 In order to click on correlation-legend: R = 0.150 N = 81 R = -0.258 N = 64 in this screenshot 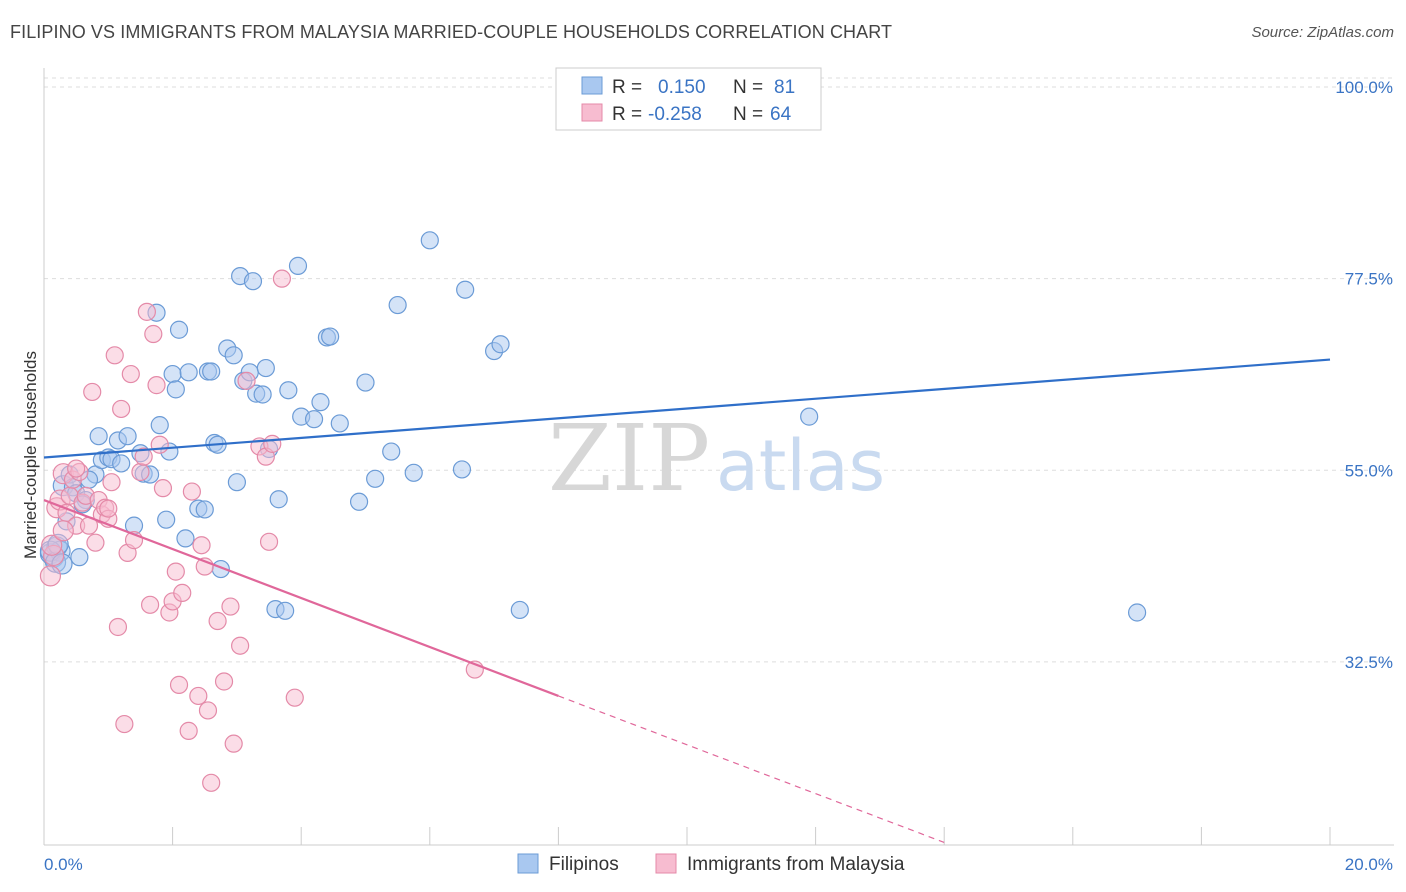, I will do `click(688, 99)`.